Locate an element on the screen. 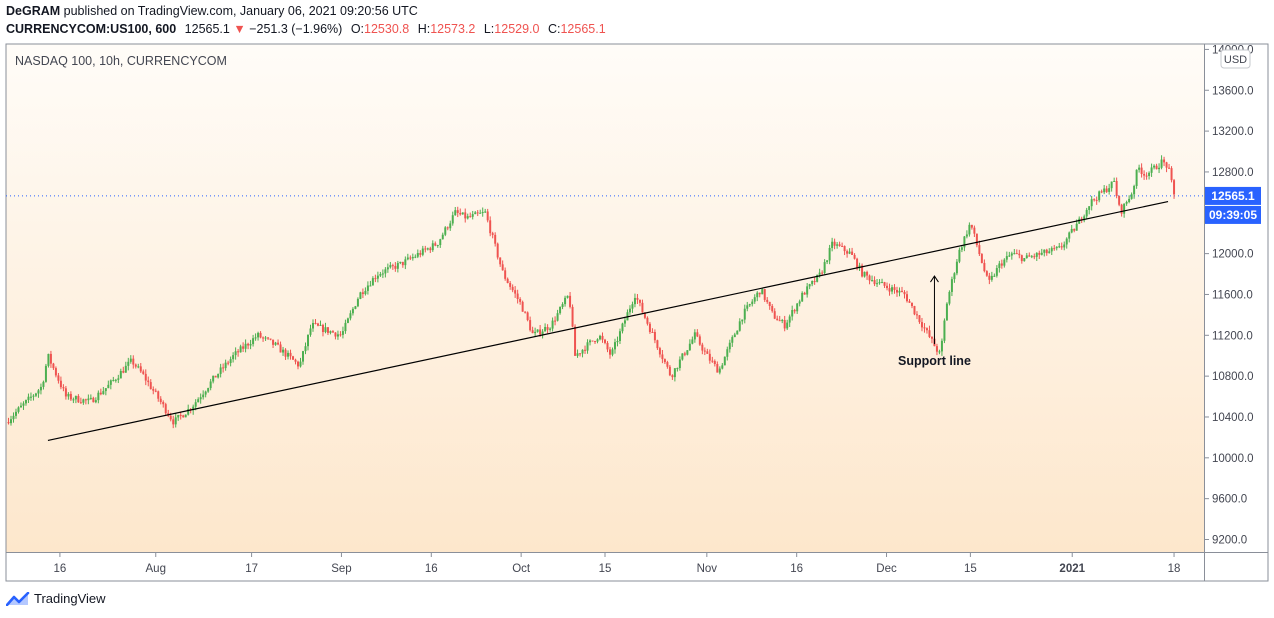 Image resolution: width=1274 pixels, height=618 pixels. currency-badge is located at coordinates (1235, 59).